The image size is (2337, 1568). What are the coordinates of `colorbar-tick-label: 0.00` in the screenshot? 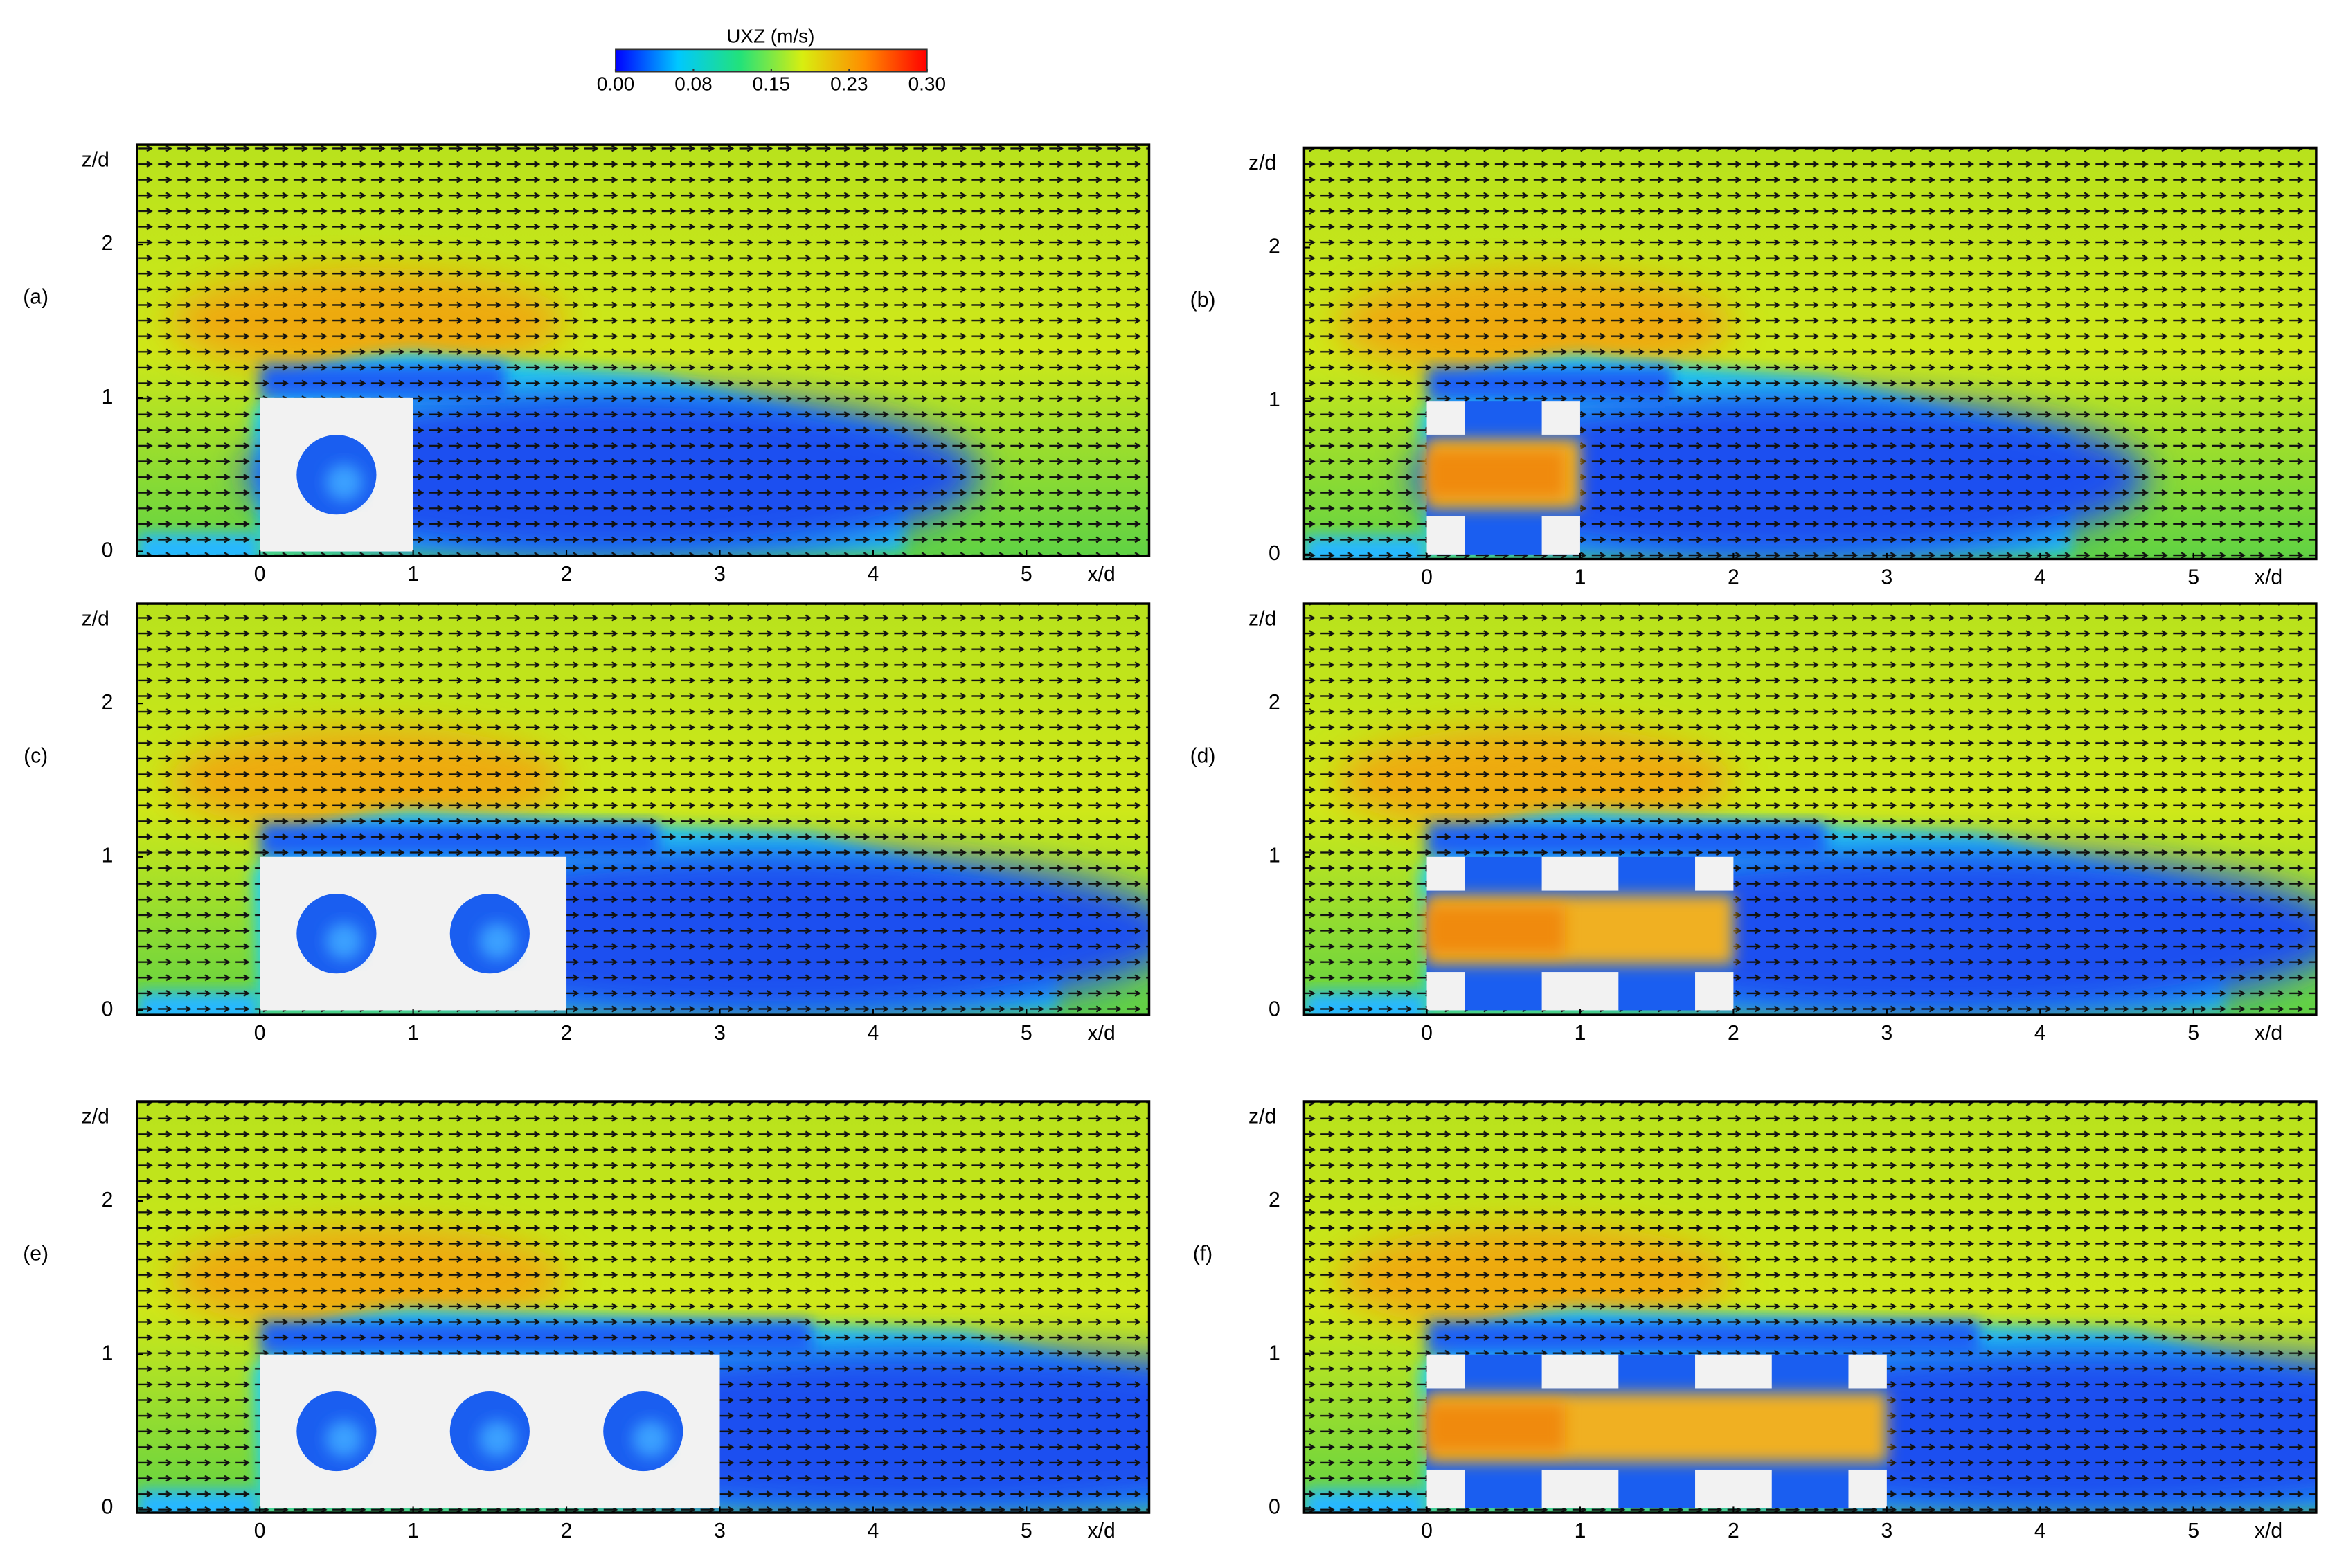 It's located at (615, 83).